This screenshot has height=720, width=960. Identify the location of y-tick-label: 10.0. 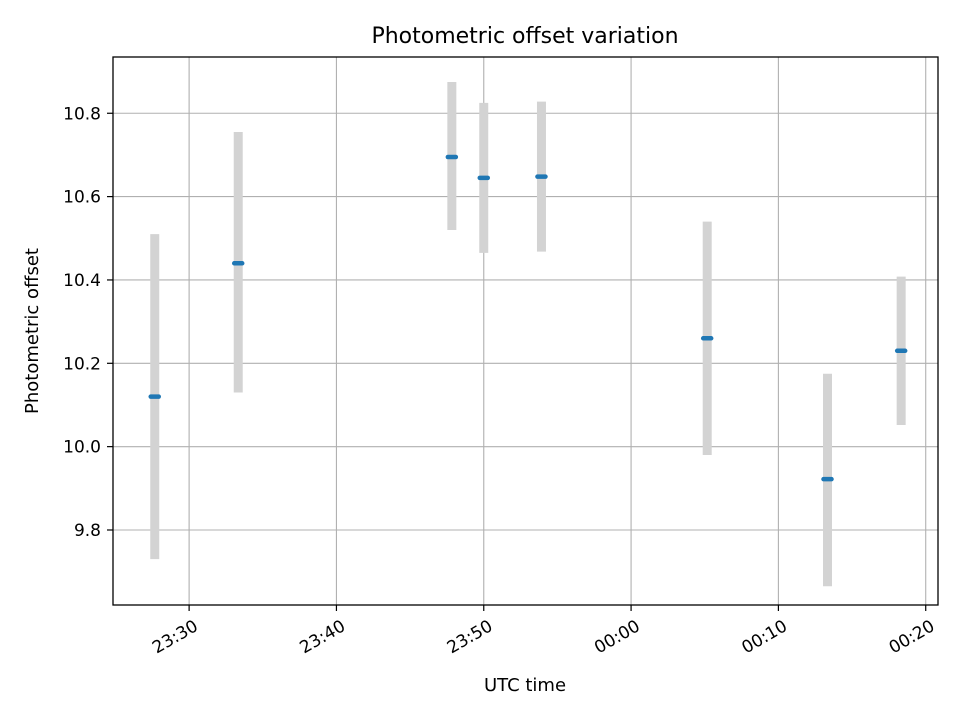
(82, 448).